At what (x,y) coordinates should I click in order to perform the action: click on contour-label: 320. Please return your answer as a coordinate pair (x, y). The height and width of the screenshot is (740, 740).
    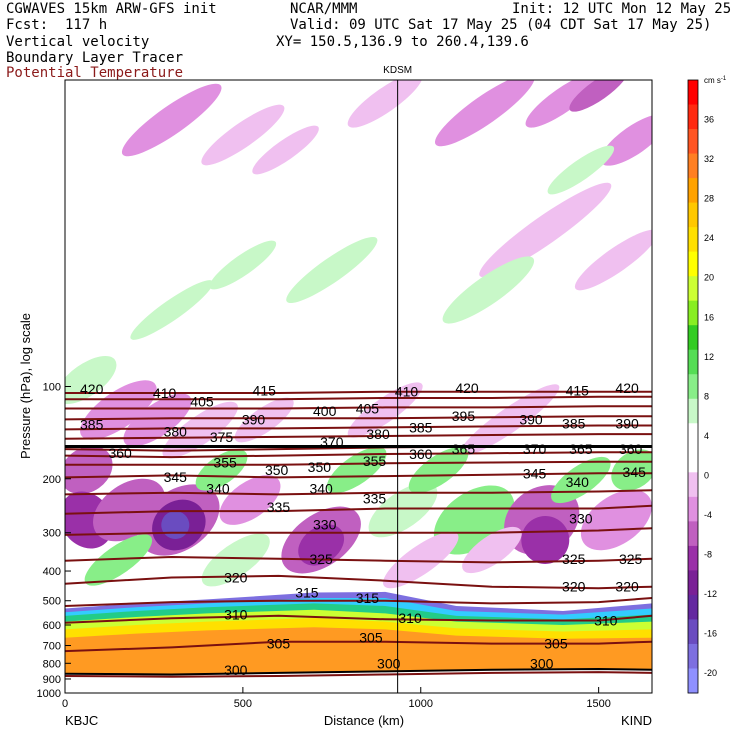
    Looking at the image, I should click on (236, 578).